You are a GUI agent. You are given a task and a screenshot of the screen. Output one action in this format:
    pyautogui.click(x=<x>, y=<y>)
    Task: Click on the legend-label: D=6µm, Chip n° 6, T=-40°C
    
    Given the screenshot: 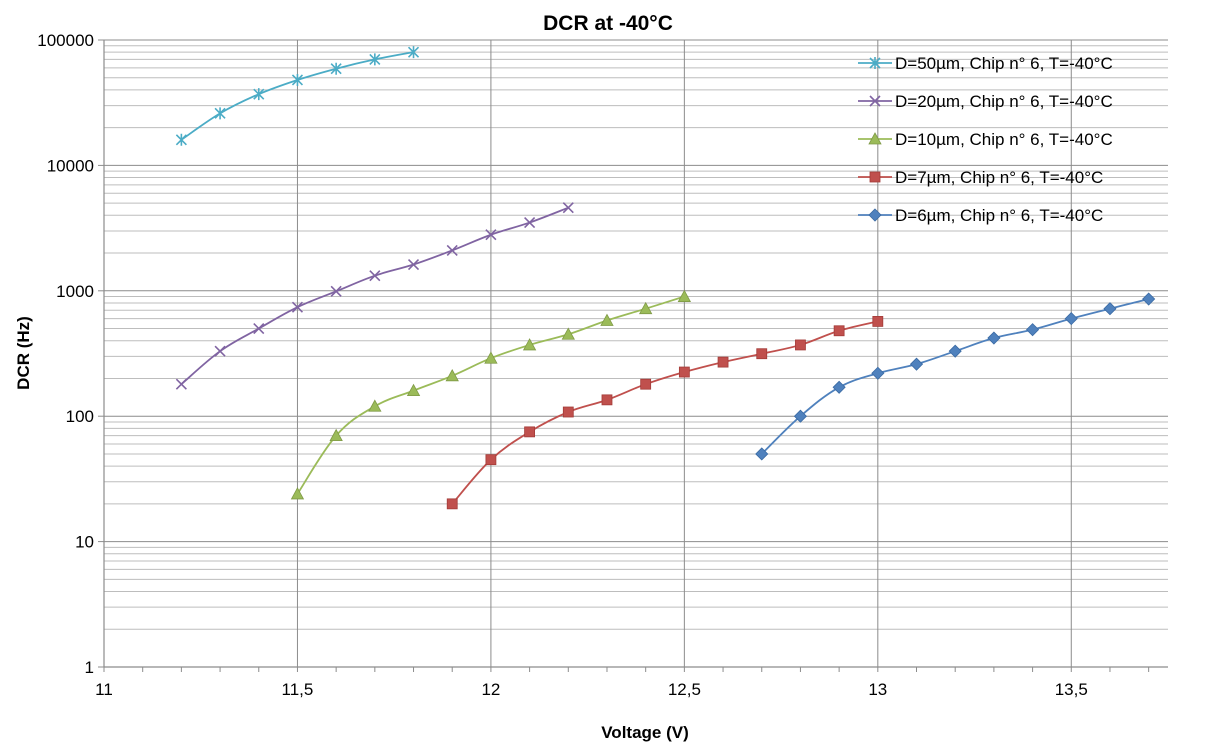 What is the action you would take?
    pyautogui.click(x=999, y=215)
    